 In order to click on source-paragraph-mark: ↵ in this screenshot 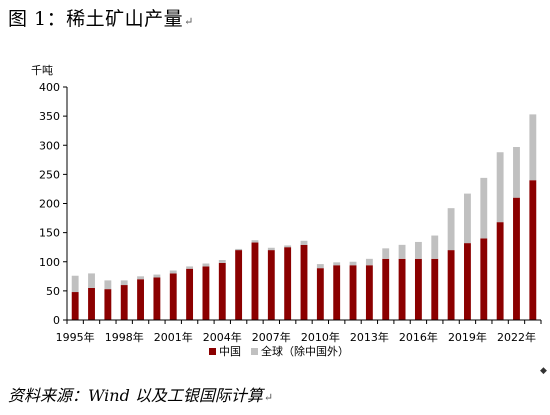, I will do `click(268, 397)`.